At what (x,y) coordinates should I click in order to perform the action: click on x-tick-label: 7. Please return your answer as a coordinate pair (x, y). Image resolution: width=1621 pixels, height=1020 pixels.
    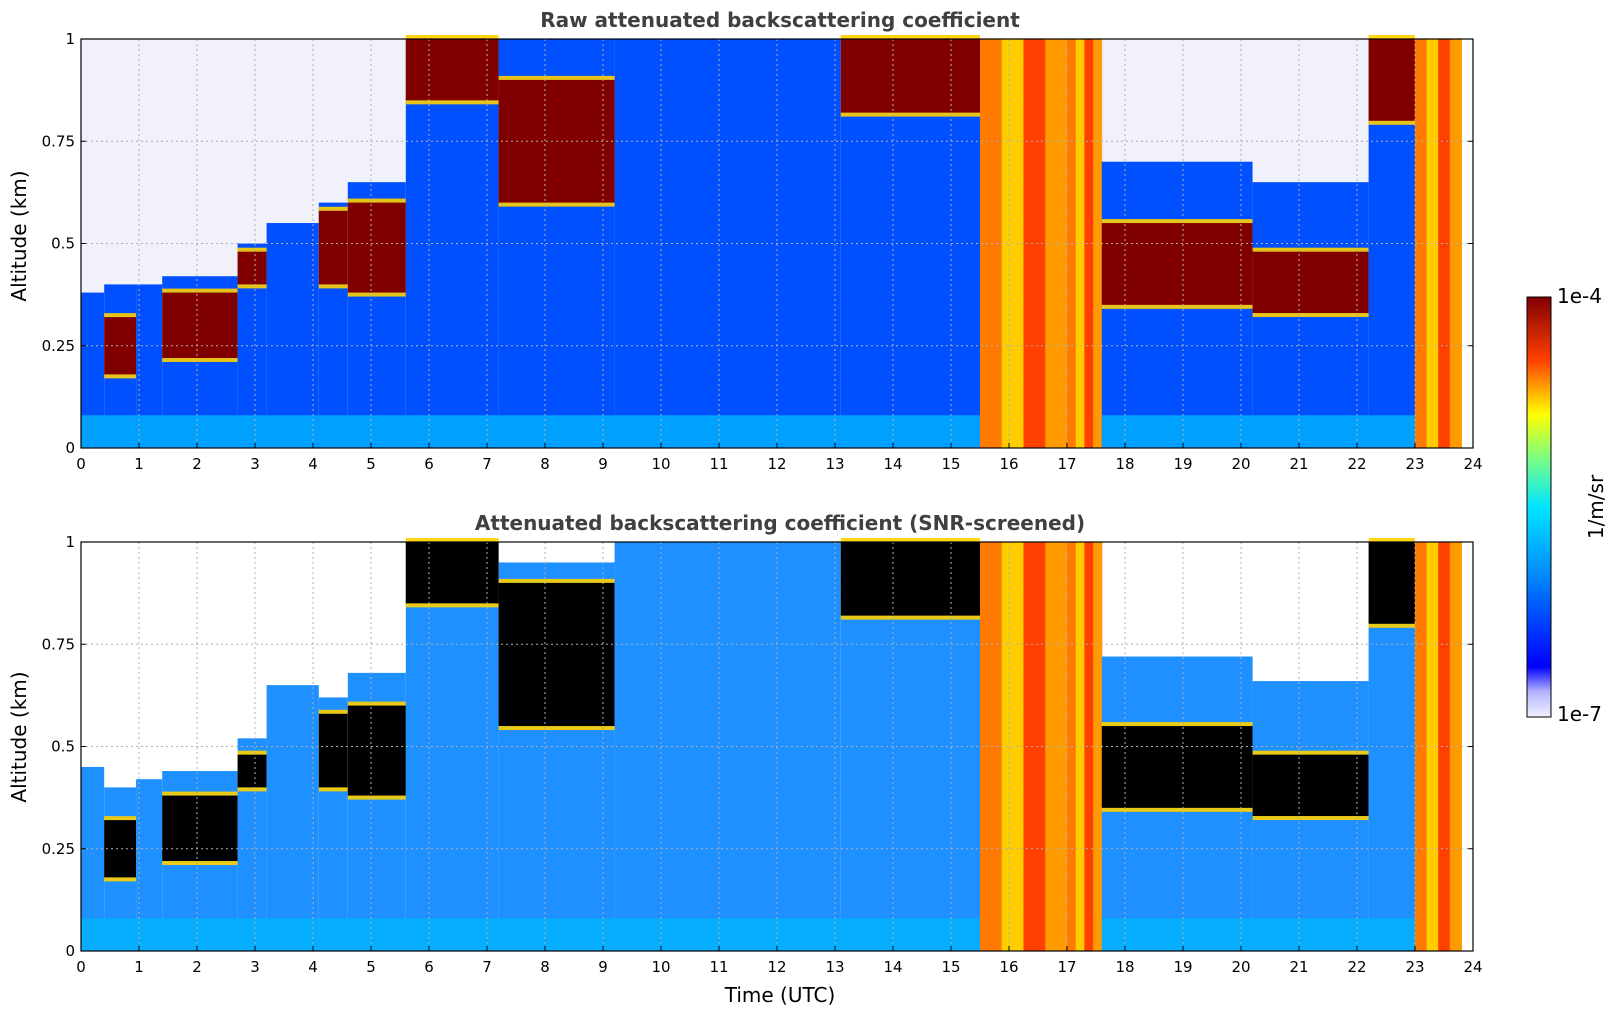
    Looking at the image, I should click on (487, 967).